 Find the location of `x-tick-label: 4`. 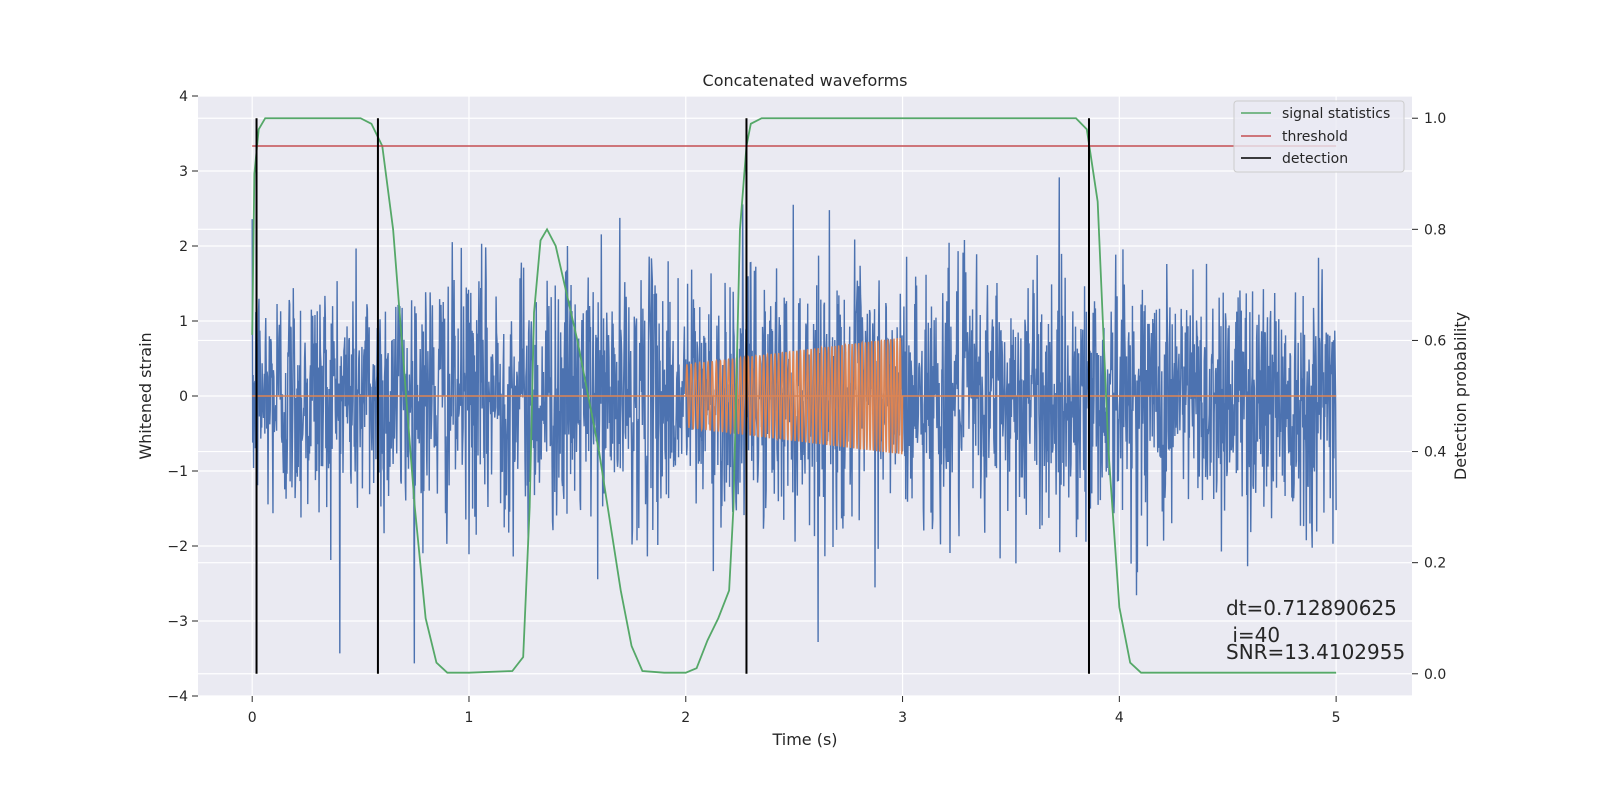

x-tick-label: 4 is located at coordinates (1119, 718).